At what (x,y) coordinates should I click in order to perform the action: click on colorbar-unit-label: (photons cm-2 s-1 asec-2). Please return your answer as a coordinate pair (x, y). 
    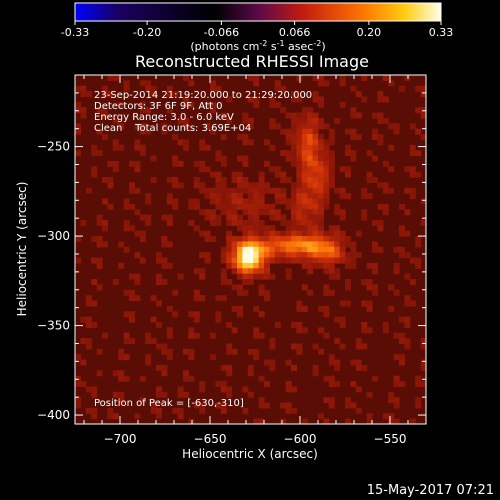
    Looking at the image, I should click on (257, 46).